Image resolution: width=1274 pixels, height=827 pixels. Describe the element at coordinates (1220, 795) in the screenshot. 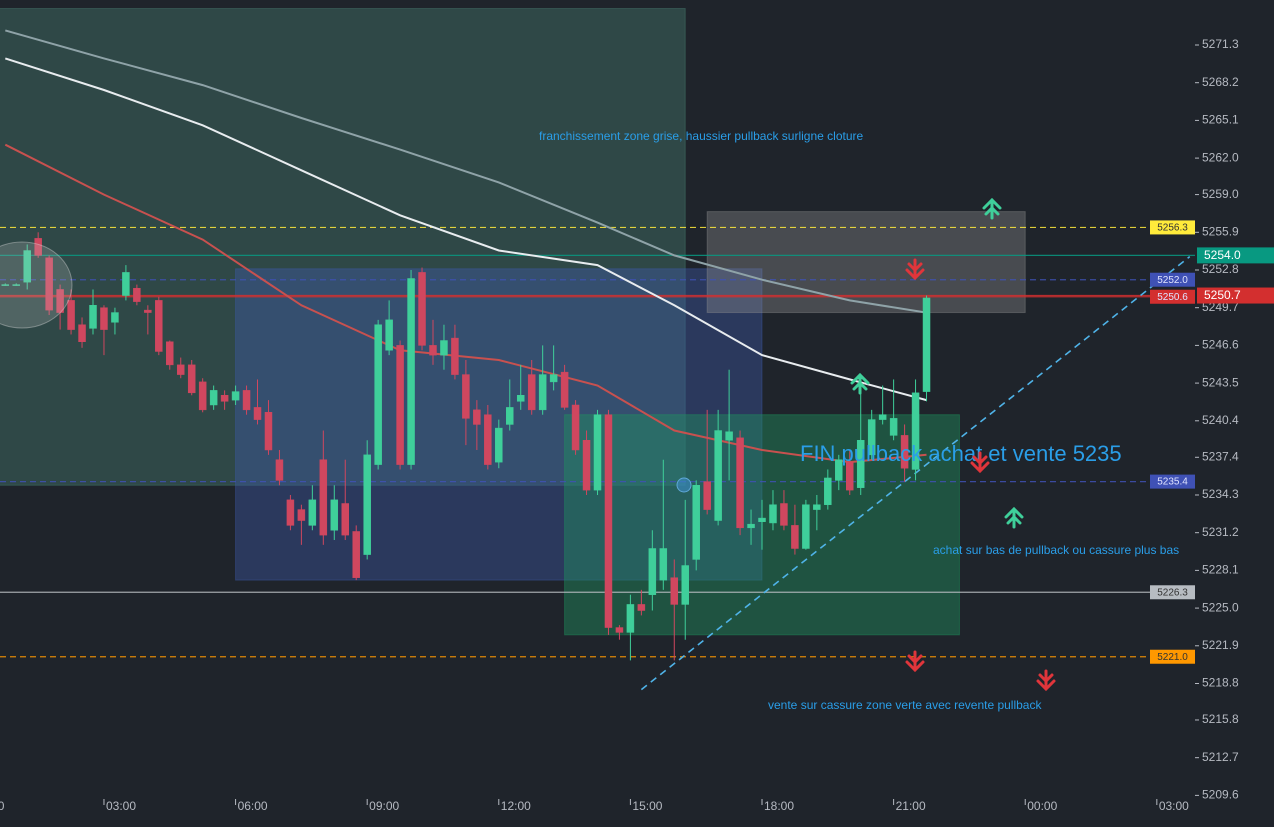

I see `y-tick-label: 5209.6` at that location.